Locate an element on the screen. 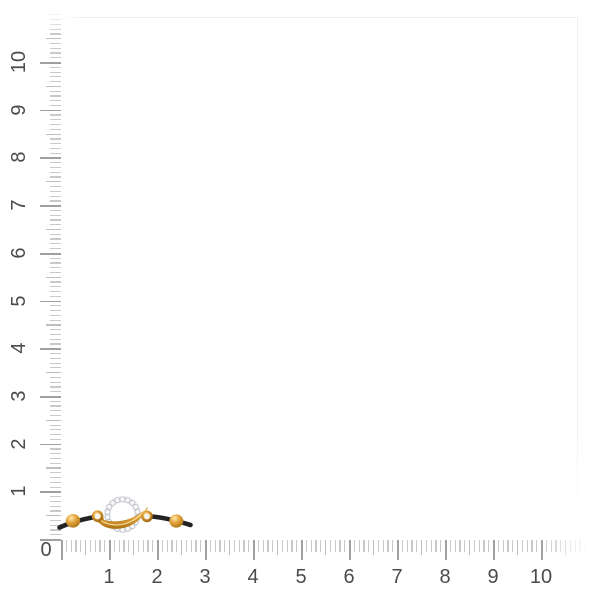 Image resolution: width=600 pixels, height=599 pixels. ruler-label-horizontal: 7 is located at coordinates (397, 577).